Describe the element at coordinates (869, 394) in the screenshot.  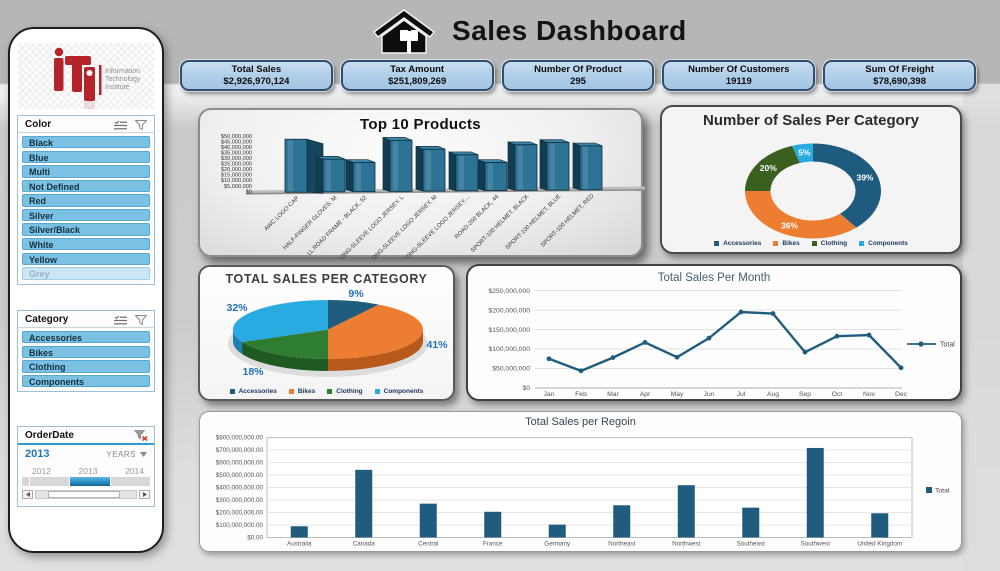
I see `svg-text: Nov` at that location.